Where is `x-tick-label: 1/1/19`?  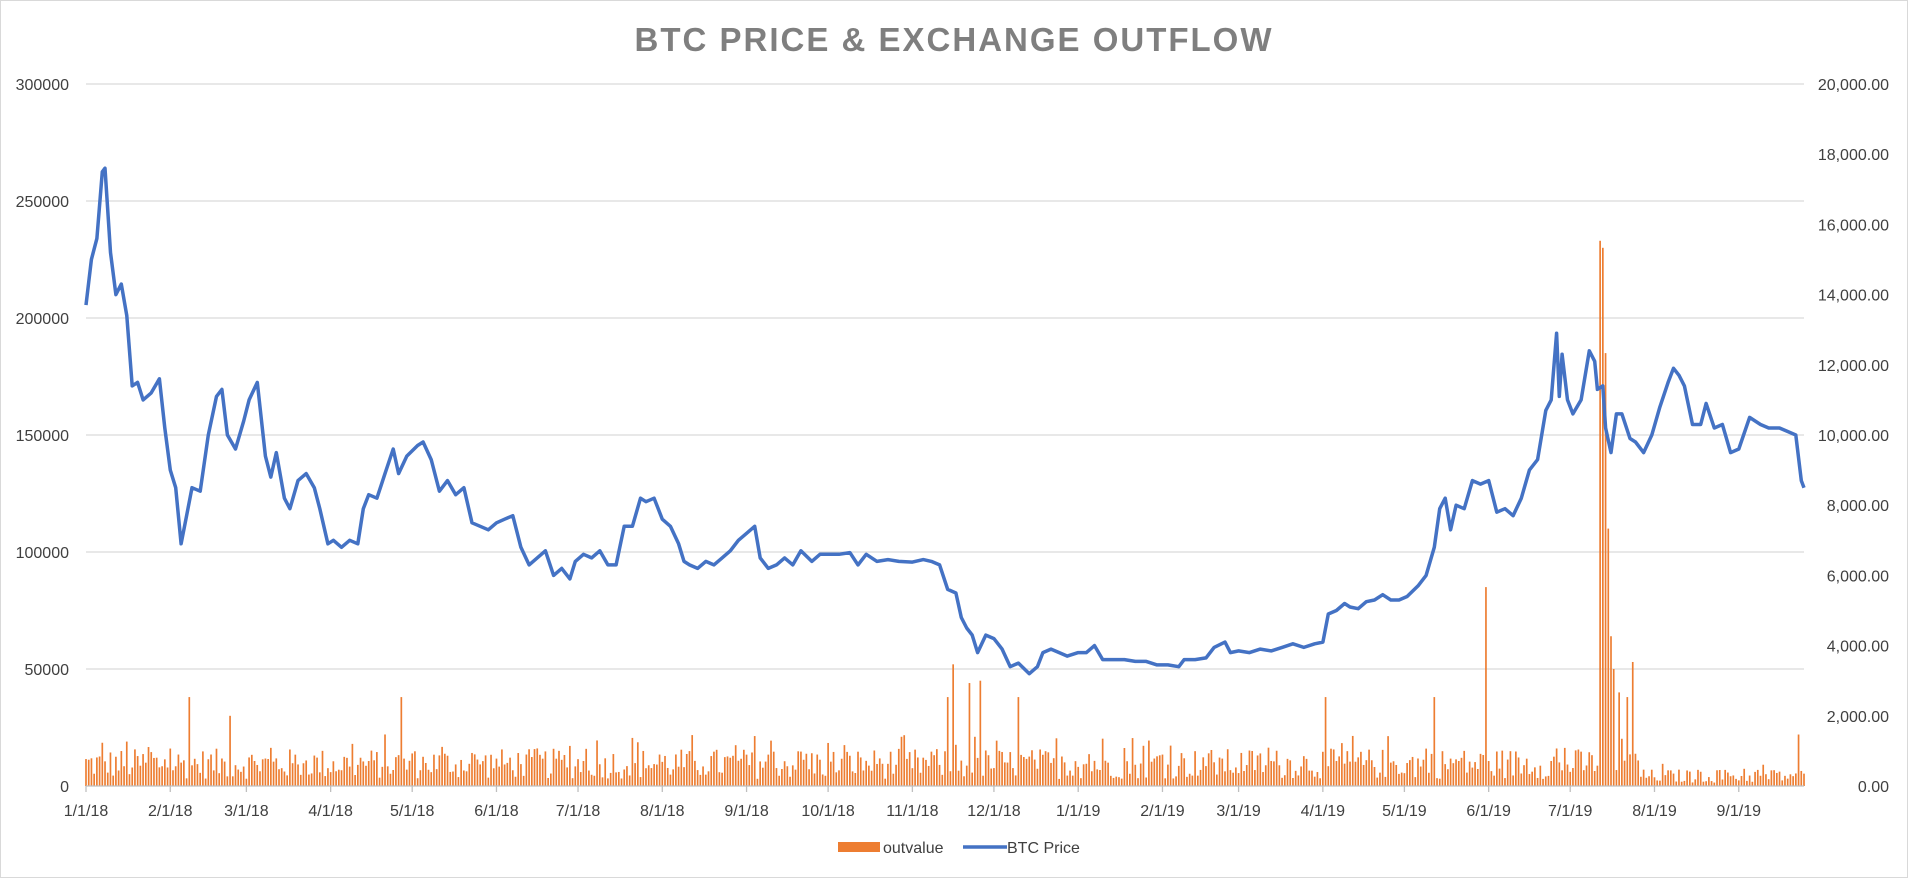 x-tick-label: 1/1/19 is located at coordinates (1078, 811).